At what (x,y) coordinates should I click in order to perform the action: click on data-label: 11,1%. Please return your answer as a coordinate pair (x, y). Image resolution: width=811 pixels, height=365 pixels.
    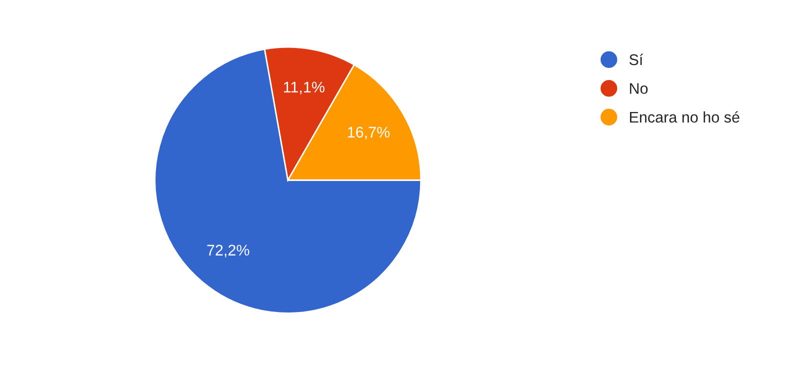
    Looking at the image, I should click on (304, 88).